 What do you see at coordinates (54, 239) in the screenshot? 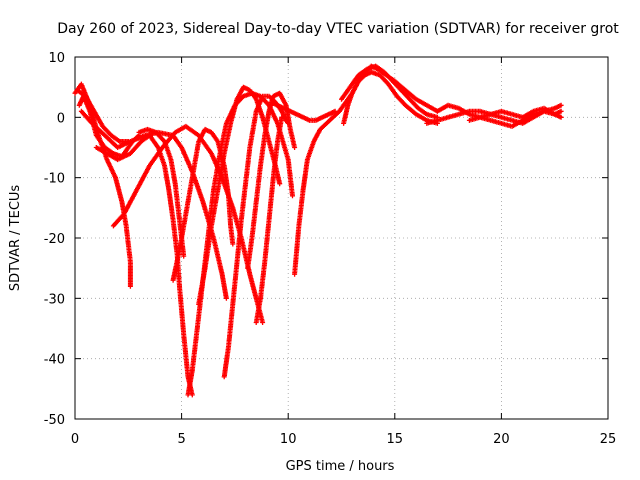
I see `y-tick-label: -20` at bounding box center [54, 239].